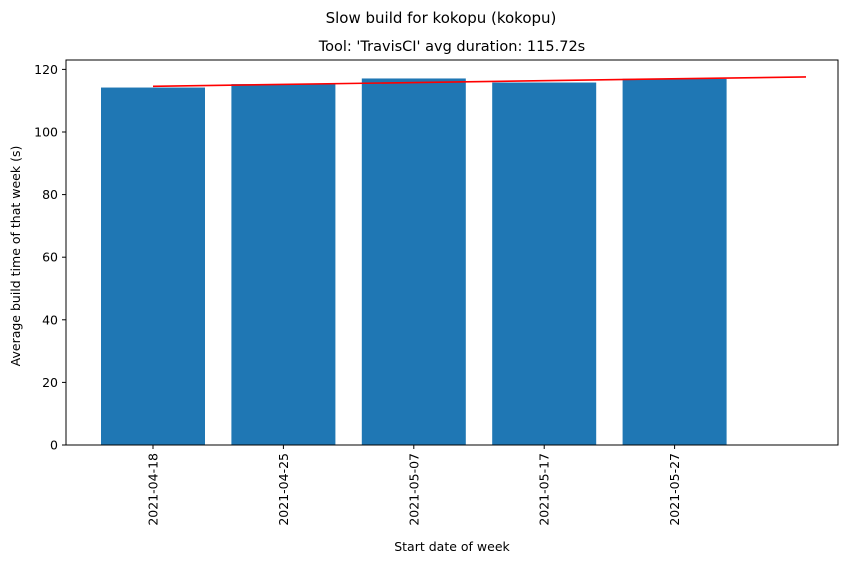  Describe the element at coordinates (46, 131) in the screenshot. I see `y-tick-label-100: 100` at that location.